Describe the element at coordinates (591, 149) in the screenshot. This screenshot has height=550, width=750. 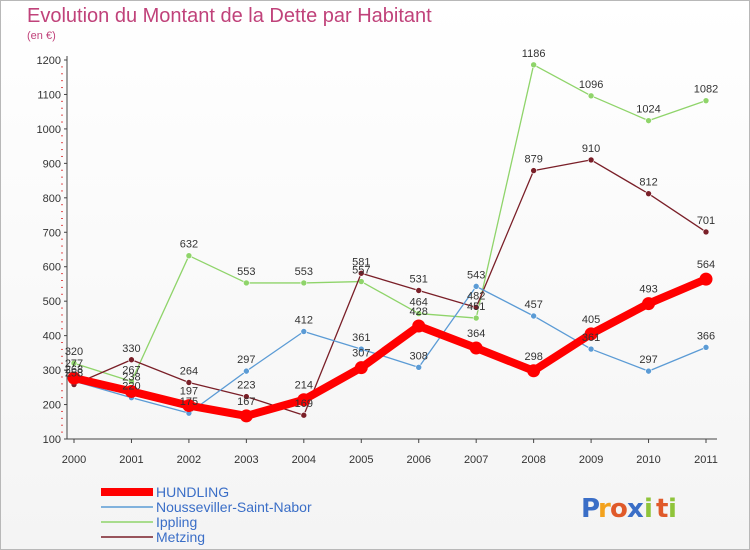
I see `data-label: 910` at that location.